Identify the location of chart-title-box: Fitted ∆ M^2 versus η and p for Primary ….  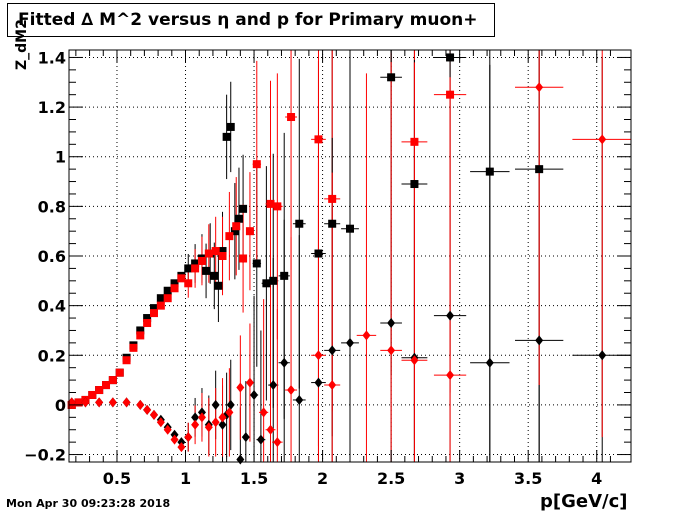
(251, 20).